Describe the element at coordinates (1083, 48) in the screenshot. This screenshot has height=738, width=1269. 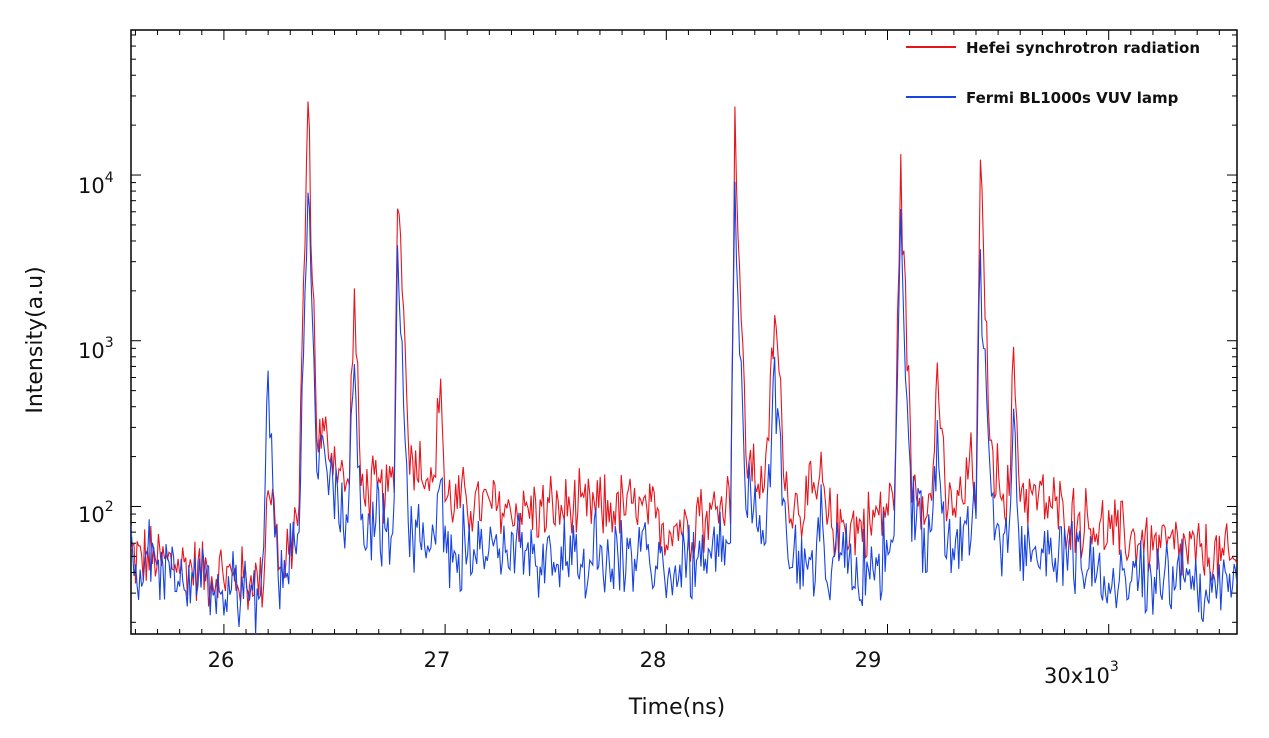
I see `legend-label-hefei: Hefei synchrotron radiation` at that location.